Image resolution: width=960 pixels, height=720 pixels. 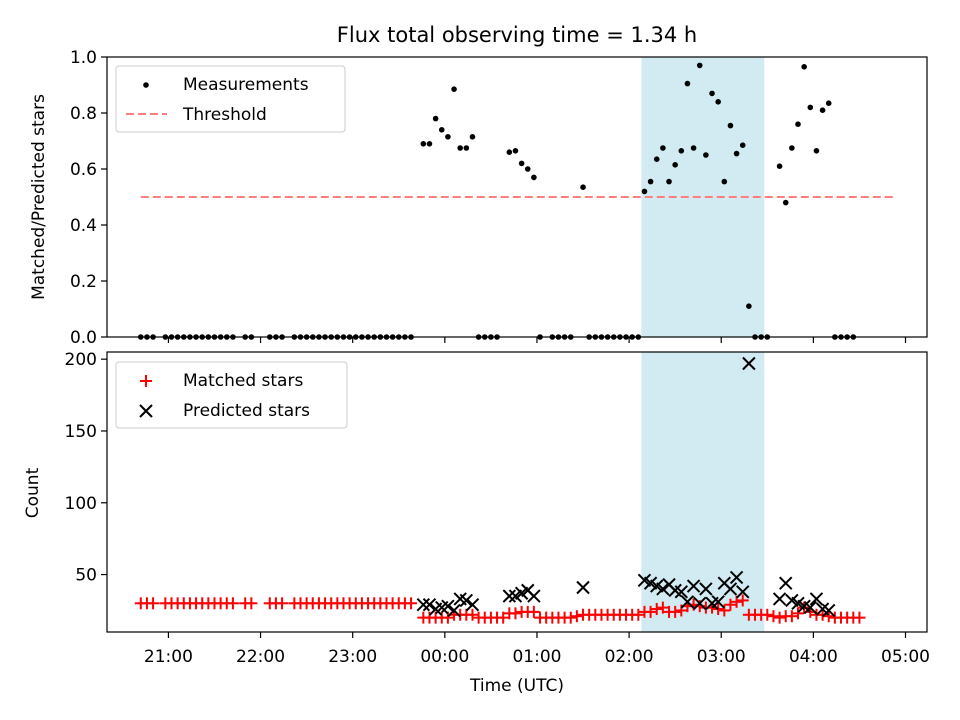 I want to click on count-x-tick-label: 05:00, so click(x=905, y=657).